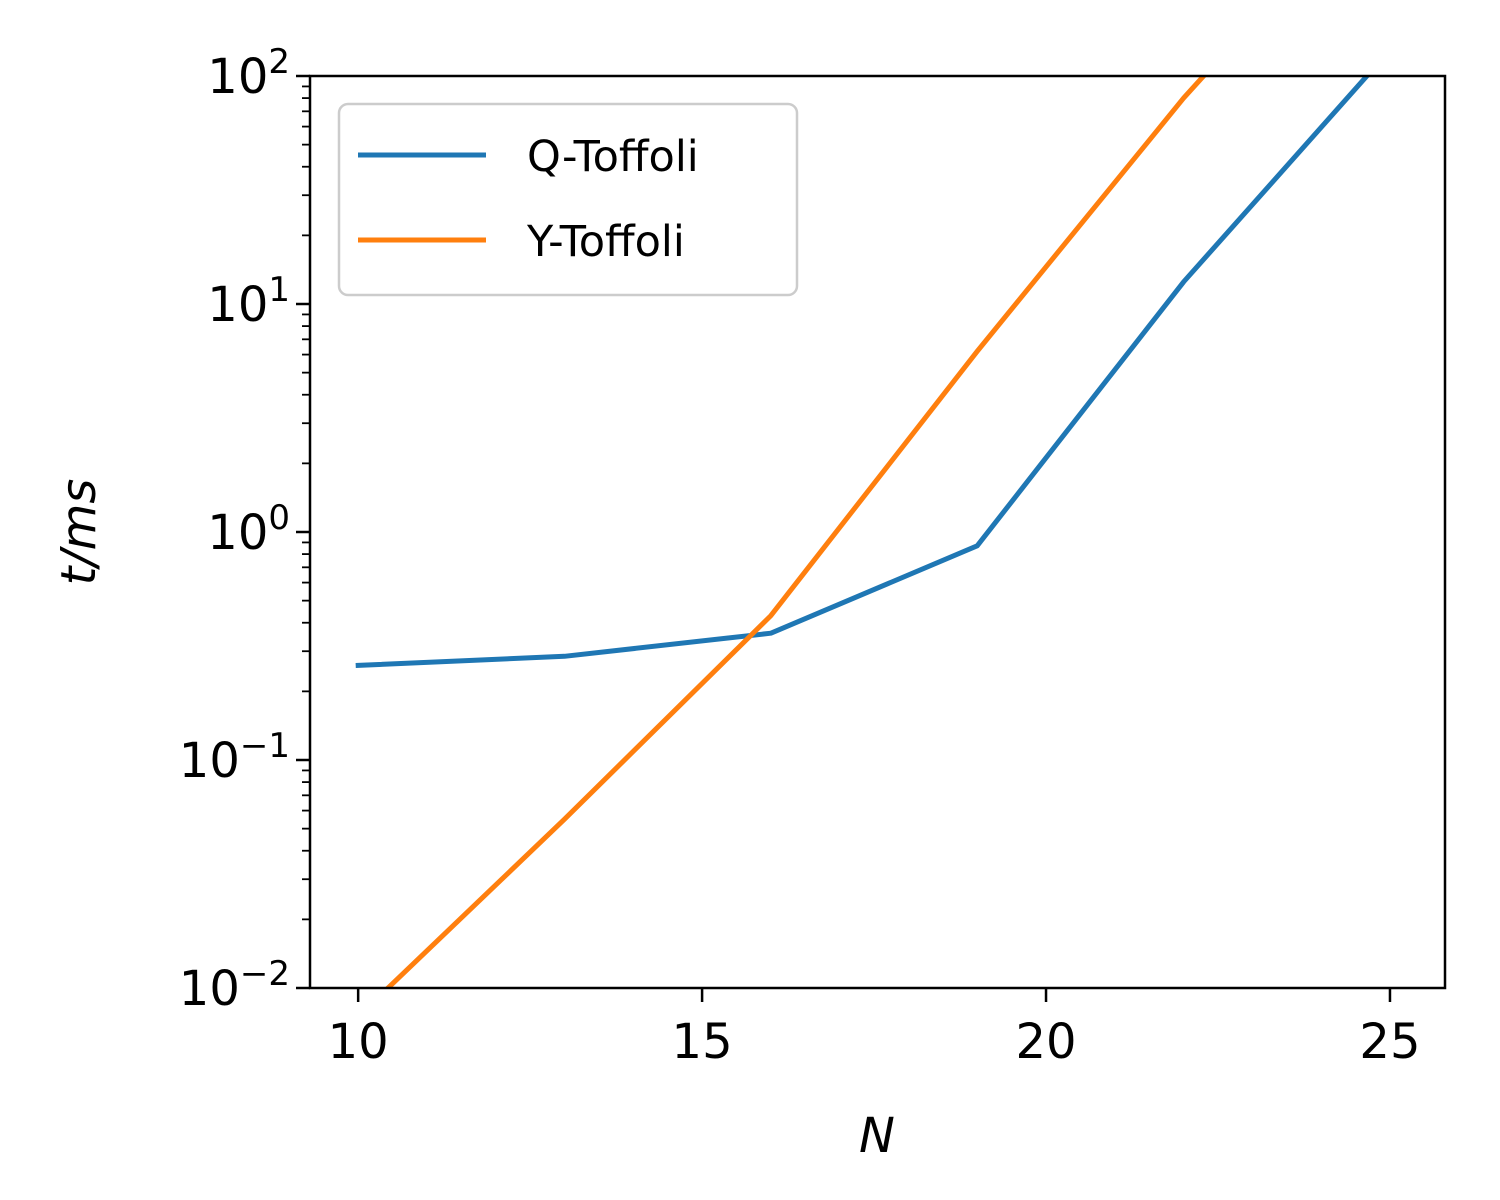 The height and width of the screenshot is (1200, 1500). I want to click on y-axis: 10⁻² 10⁻¹ 10⁰ 10¹ 10², so click(244, 529).